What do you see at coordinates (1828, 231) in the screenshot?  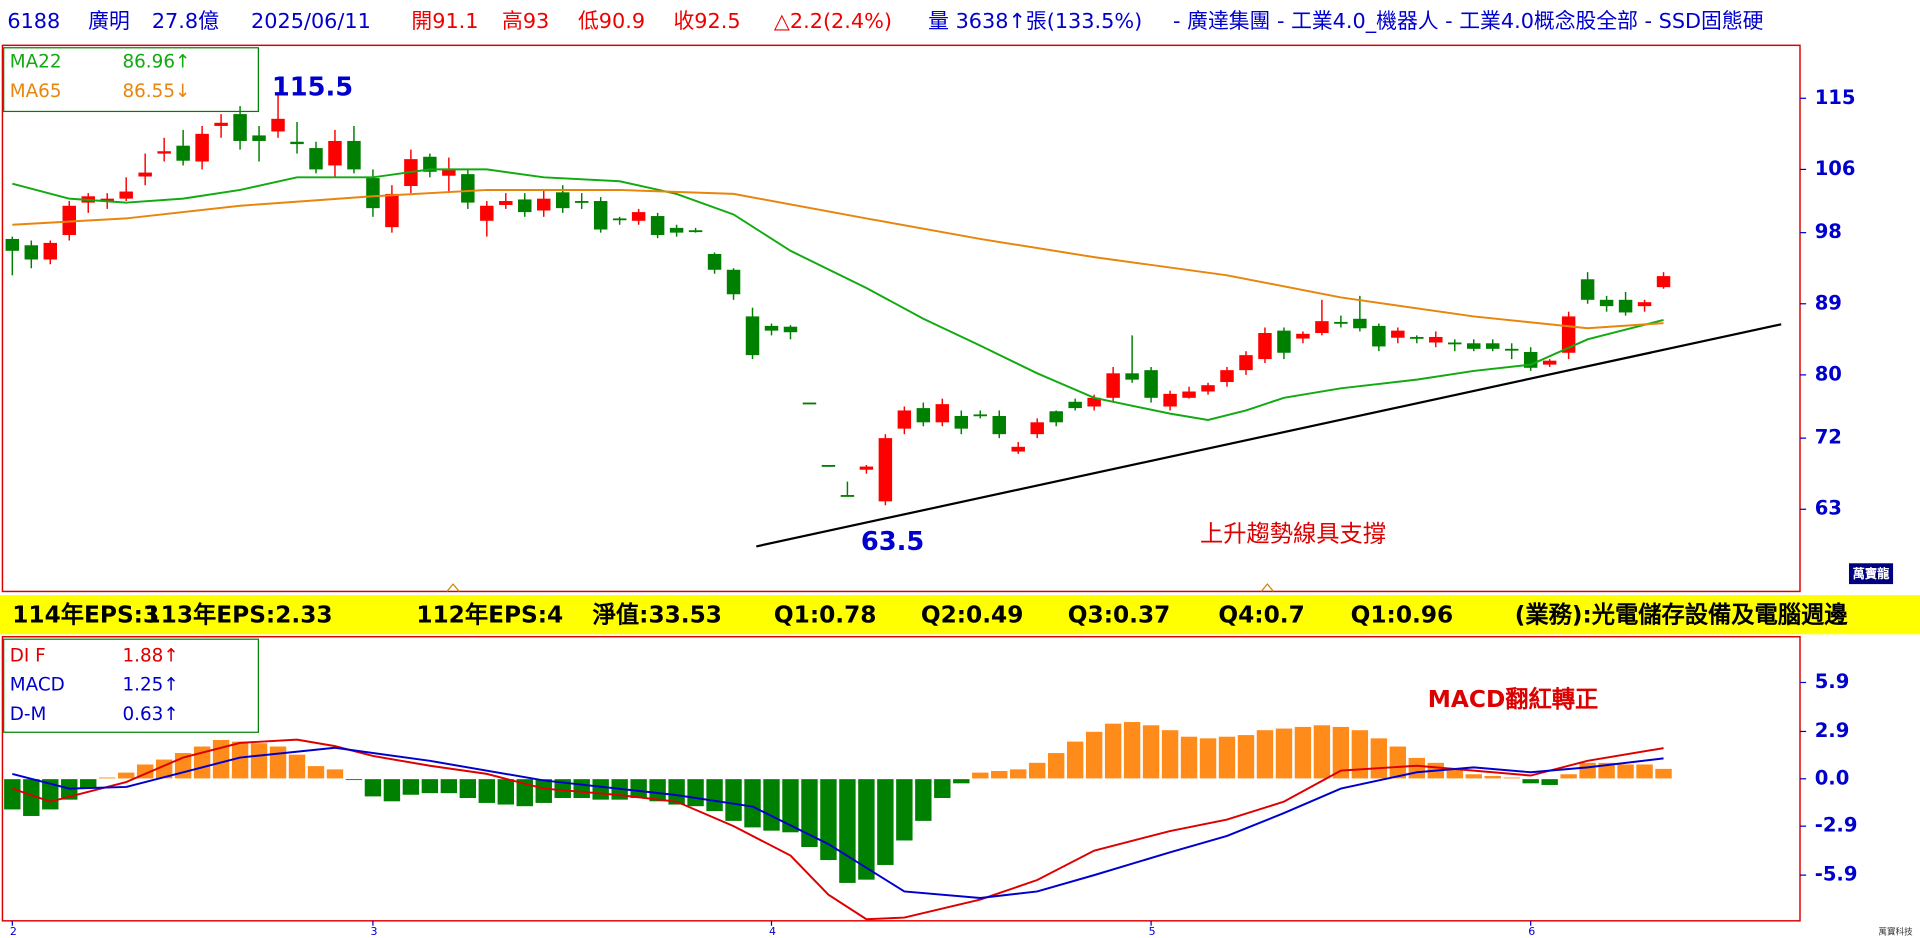 I see `y-tick-label: 98` at bounding box center [1828, 231].